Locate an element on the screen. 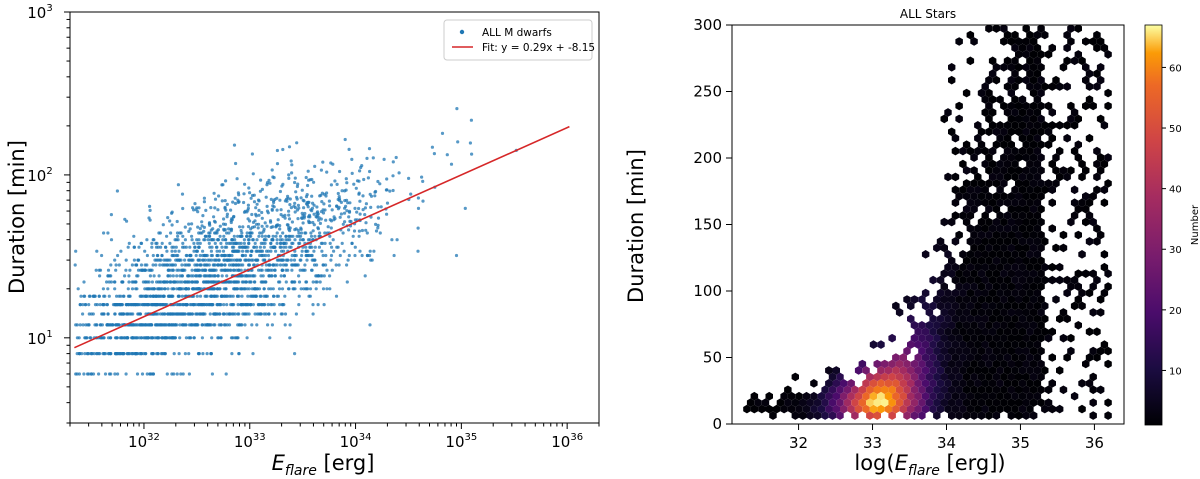  y-tick-label: 102 is located at coordinates (39, 175).